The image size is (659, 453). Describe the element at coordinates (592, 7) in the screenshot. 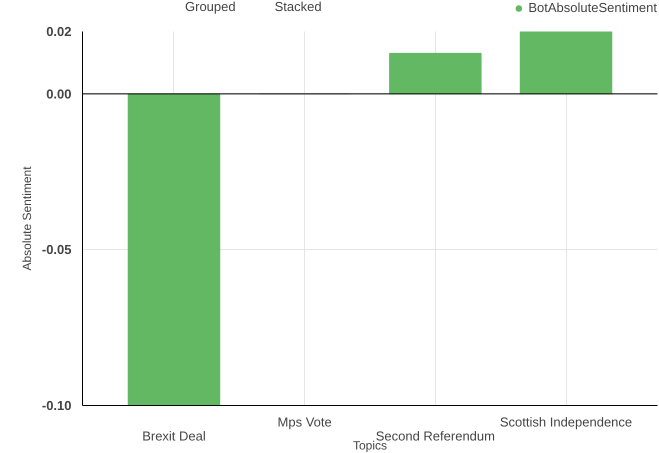

I see `legend-label: BotAbsoluteSentiment` at that location.